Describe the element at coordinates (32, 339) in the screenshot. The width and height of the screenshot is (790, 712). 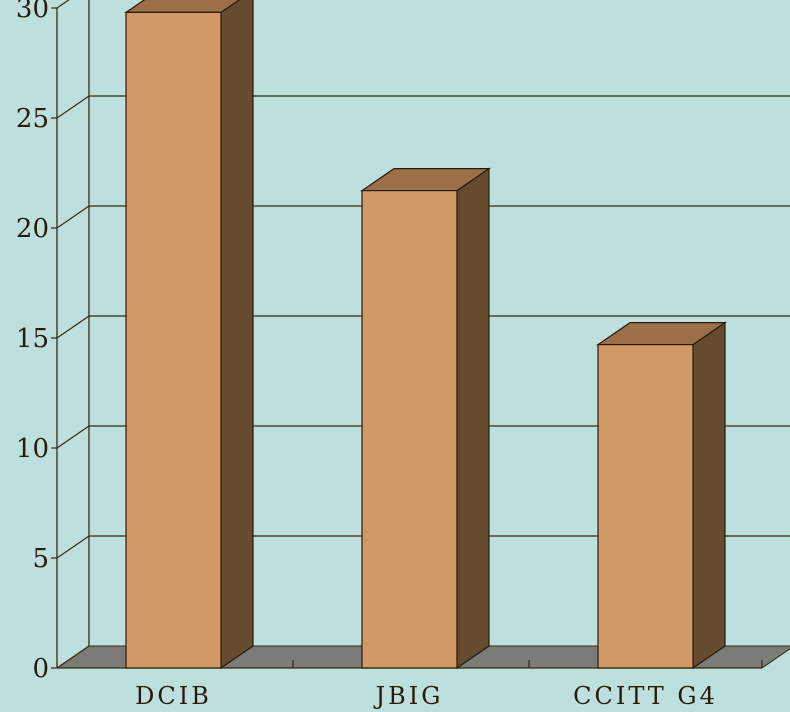
I see `y-tick-label: 15` at that location.